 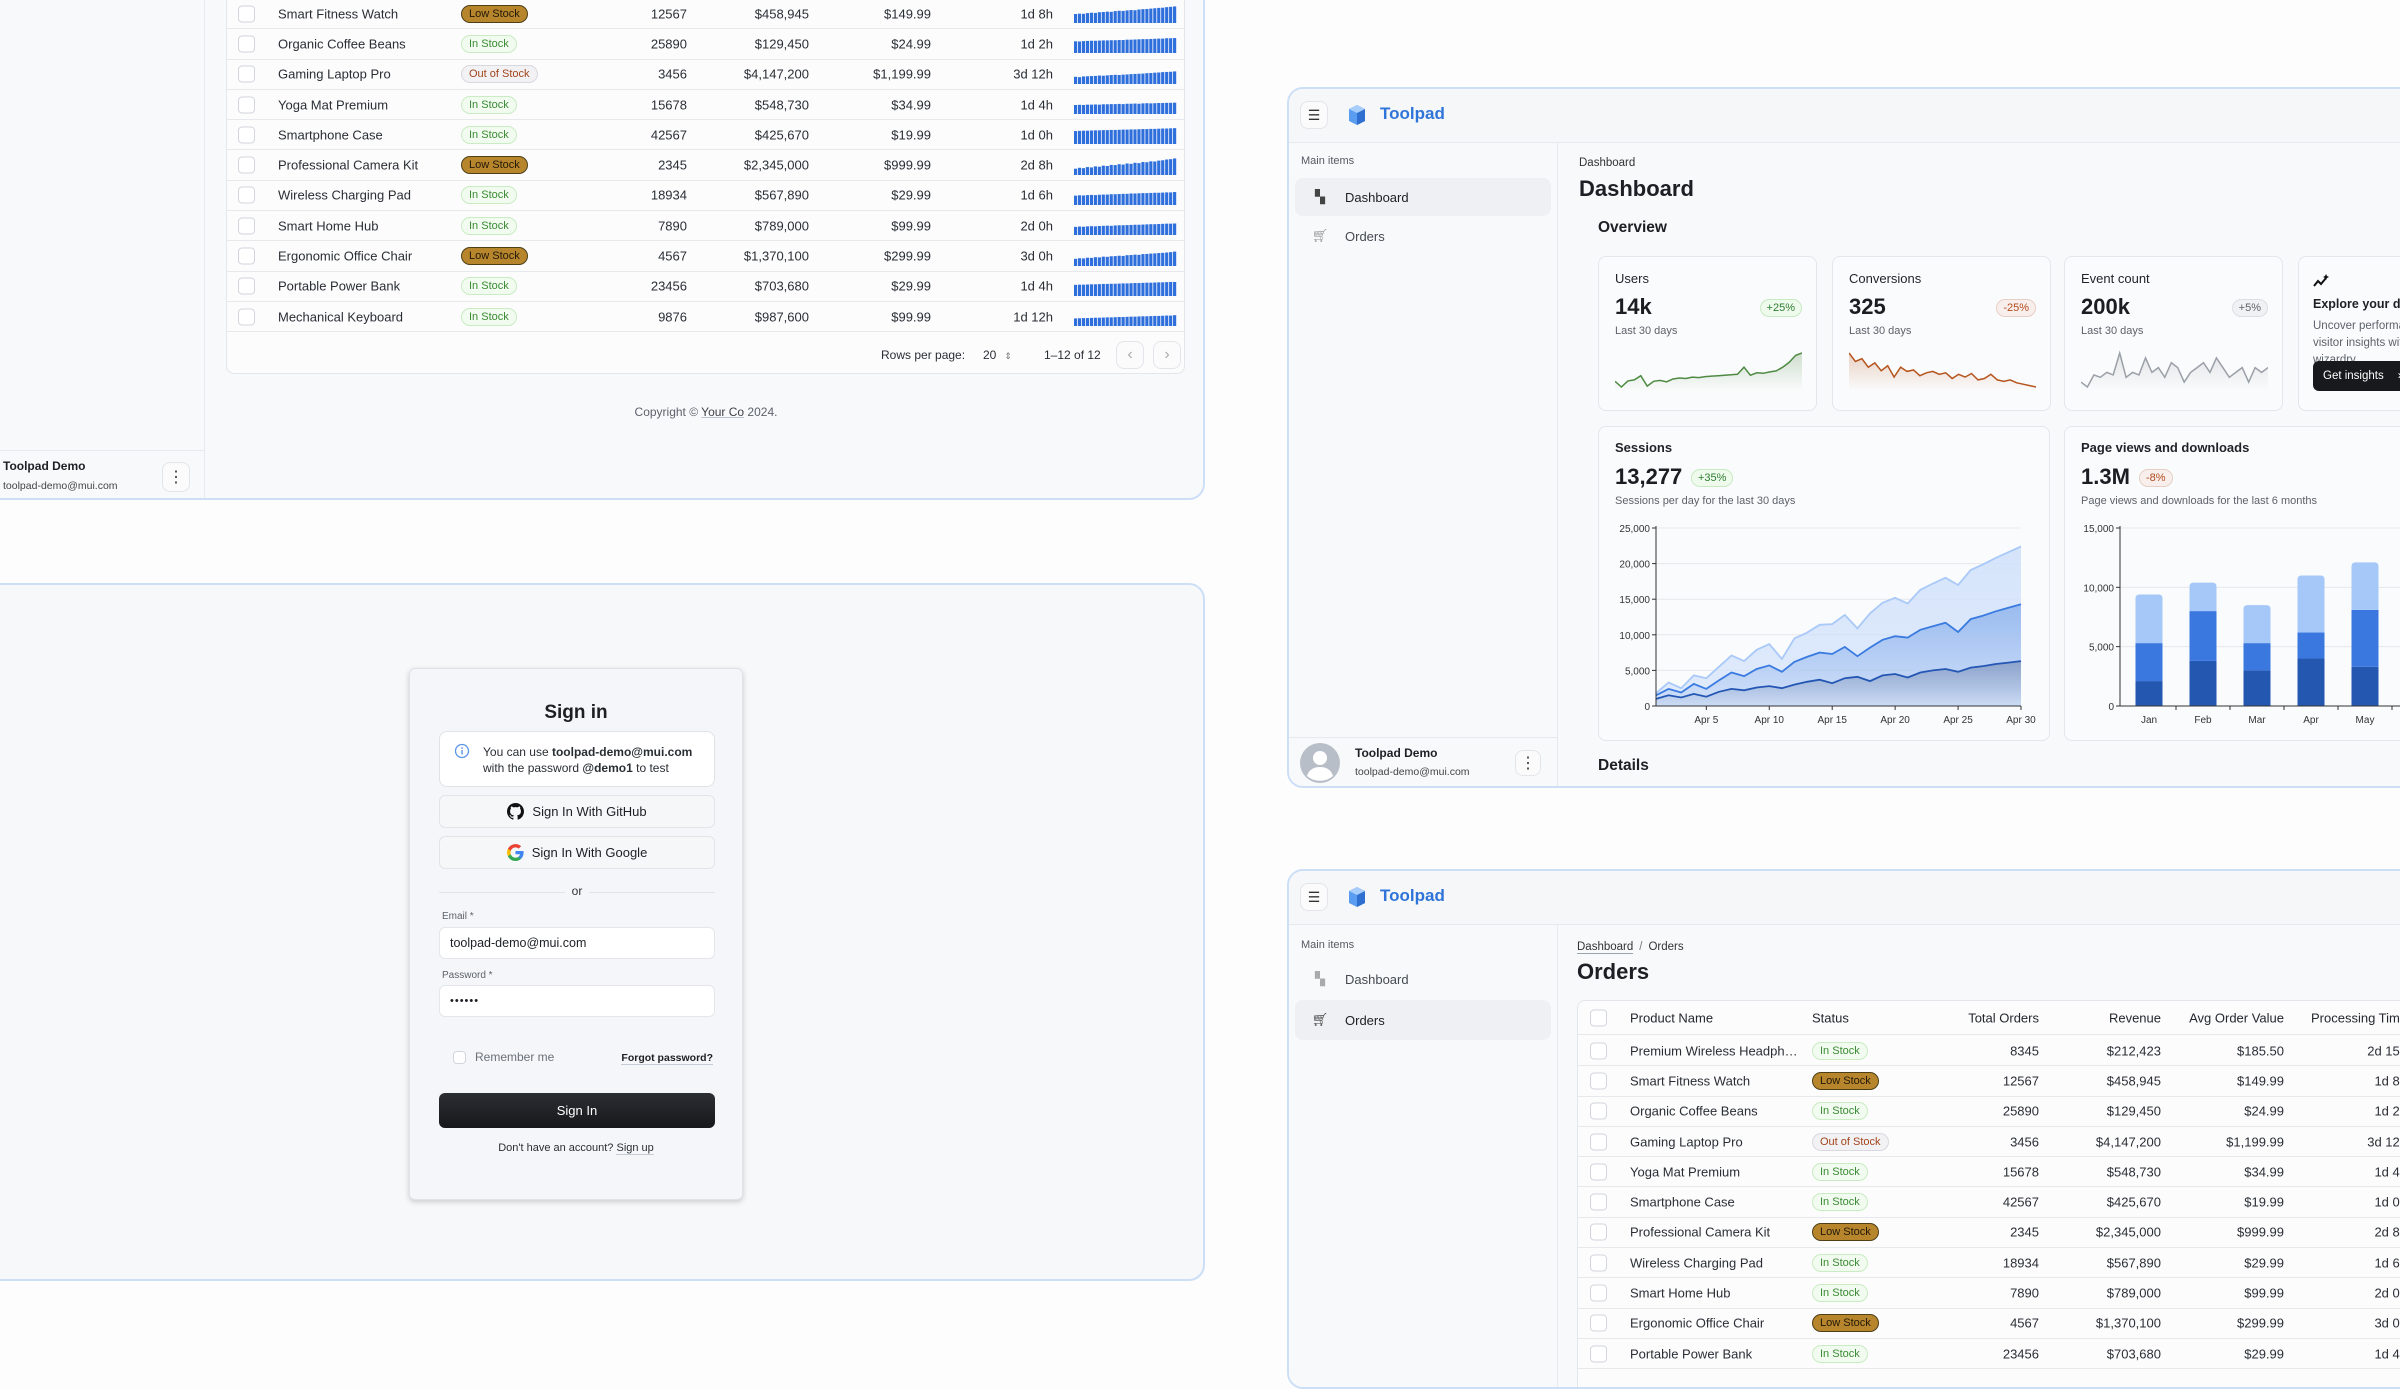 What do you see at coordinates (2355, 1017) in the screenshot?
I see `column-header: Processing Time` at bounding box center [2355, 1017].